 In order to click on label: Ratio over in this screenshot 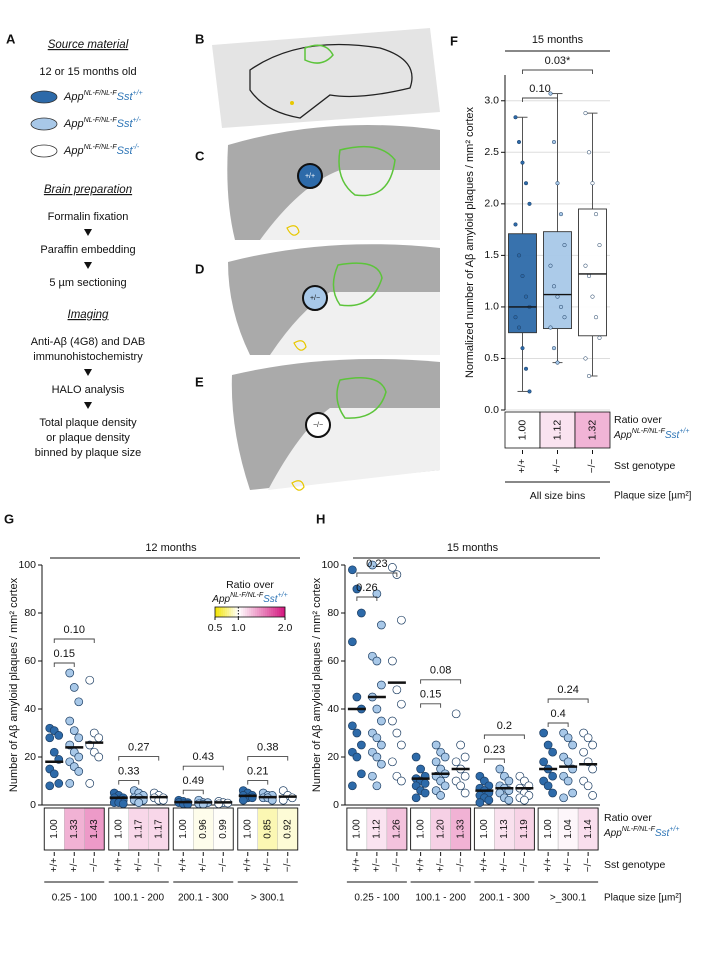, I will do `click(250, 585)`.